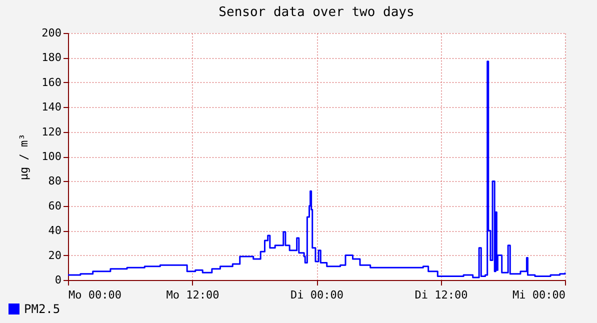 The height and width of the screenshot is (323, 597). What do you see at coordinates (316, 12) in the screenshot?
I see `chart-title: Sensor data over two days` at bounding box center [316, 12].